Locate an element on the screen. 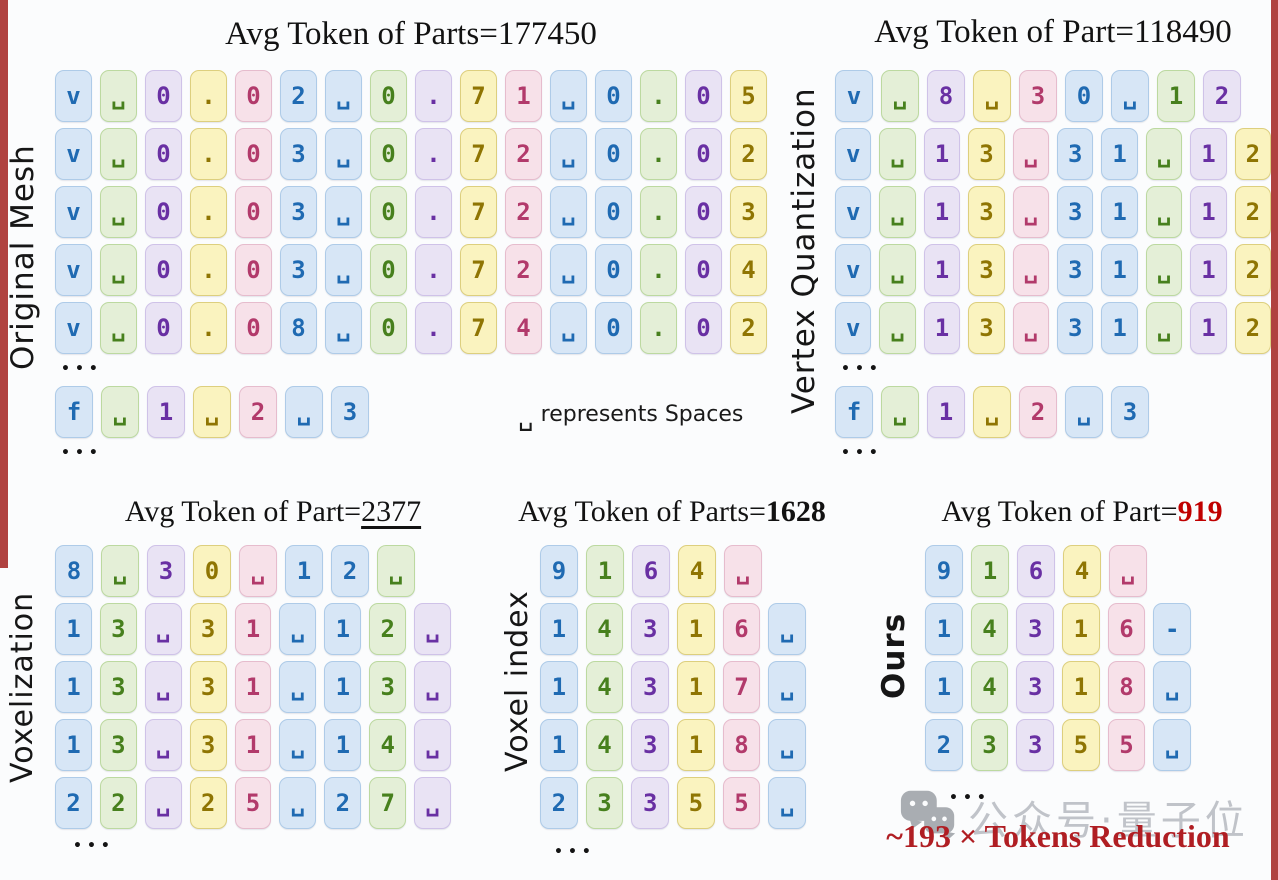  title-value: 1628 is located at coordinates (795, 511).